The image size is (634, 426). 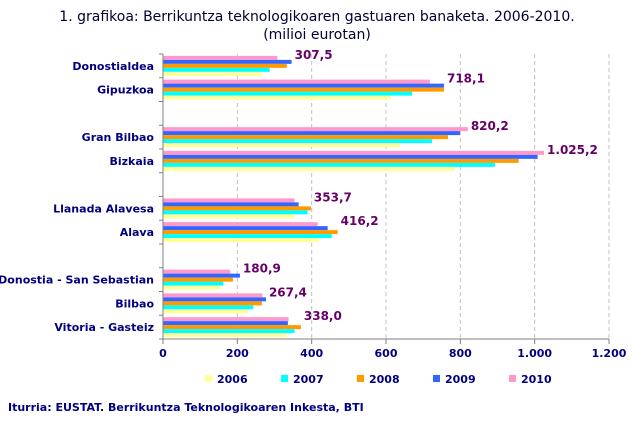 What do you see at coordinates (609, 353) in the screenshot?
I see `x-tick-label: 1.200` at bounding box center [609, 353].